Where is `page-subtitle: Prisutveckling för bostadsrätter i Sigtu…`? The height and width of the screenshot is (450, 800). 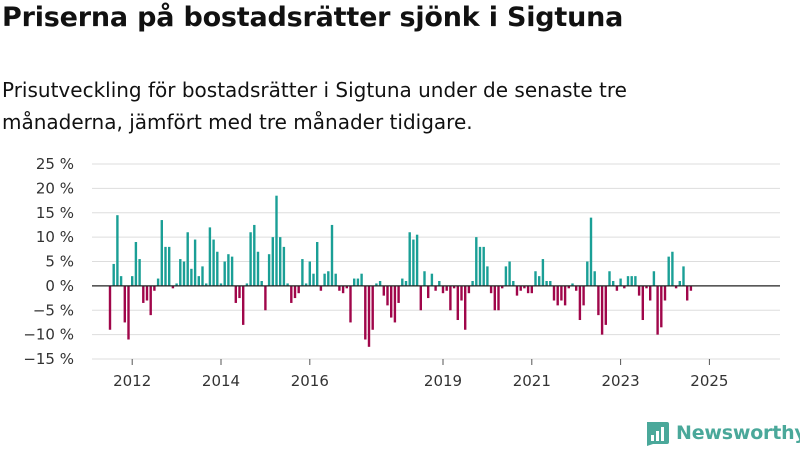
page-subtitle: Prisutveckling för bostadsrätter i Sigtu… is located at coordinates (314, 106).